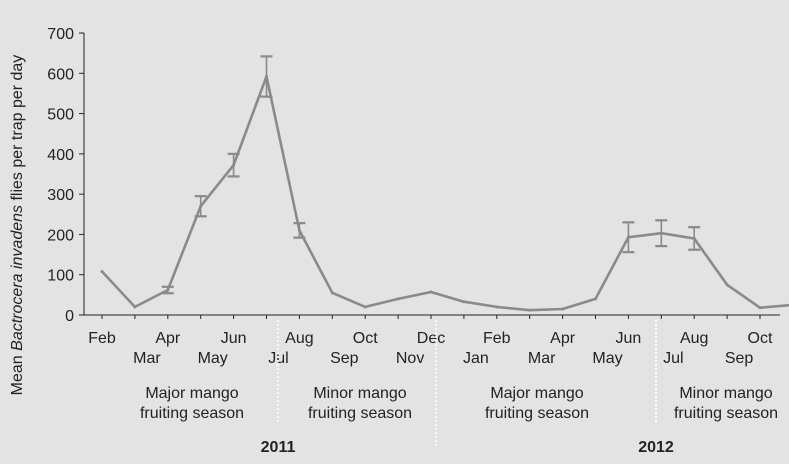 The width and height of the screenshot is (789, 464). I want to click on y-tick-label: 100, so click(60, 276).